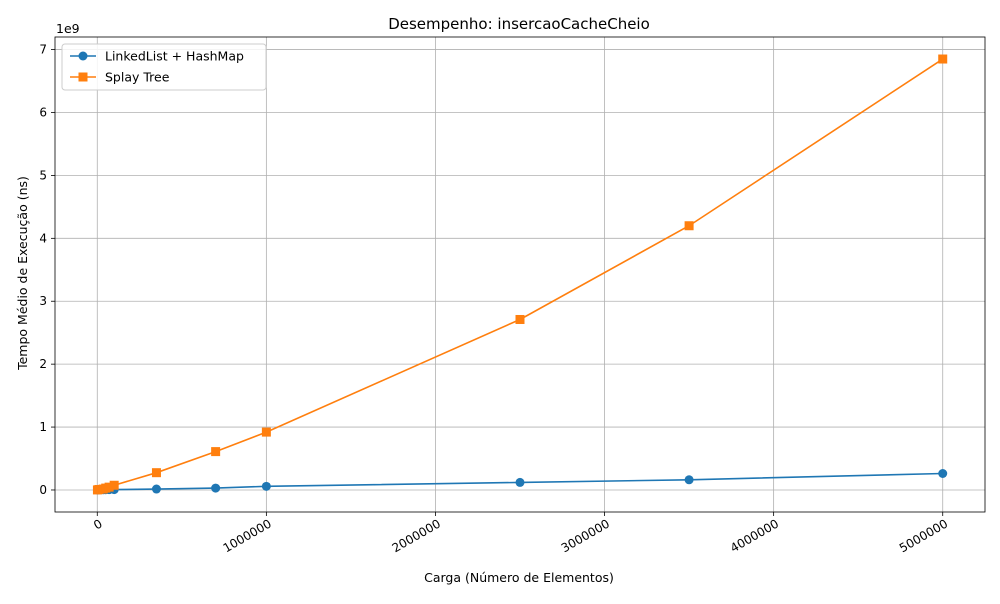 The height and width of the screenshot is (604, 1000). What do you see at coordinates (519, 577) in the screenshot?
I see `x-axis-label: Carga (Número de Elementos)` at bounding box center [519, 577].